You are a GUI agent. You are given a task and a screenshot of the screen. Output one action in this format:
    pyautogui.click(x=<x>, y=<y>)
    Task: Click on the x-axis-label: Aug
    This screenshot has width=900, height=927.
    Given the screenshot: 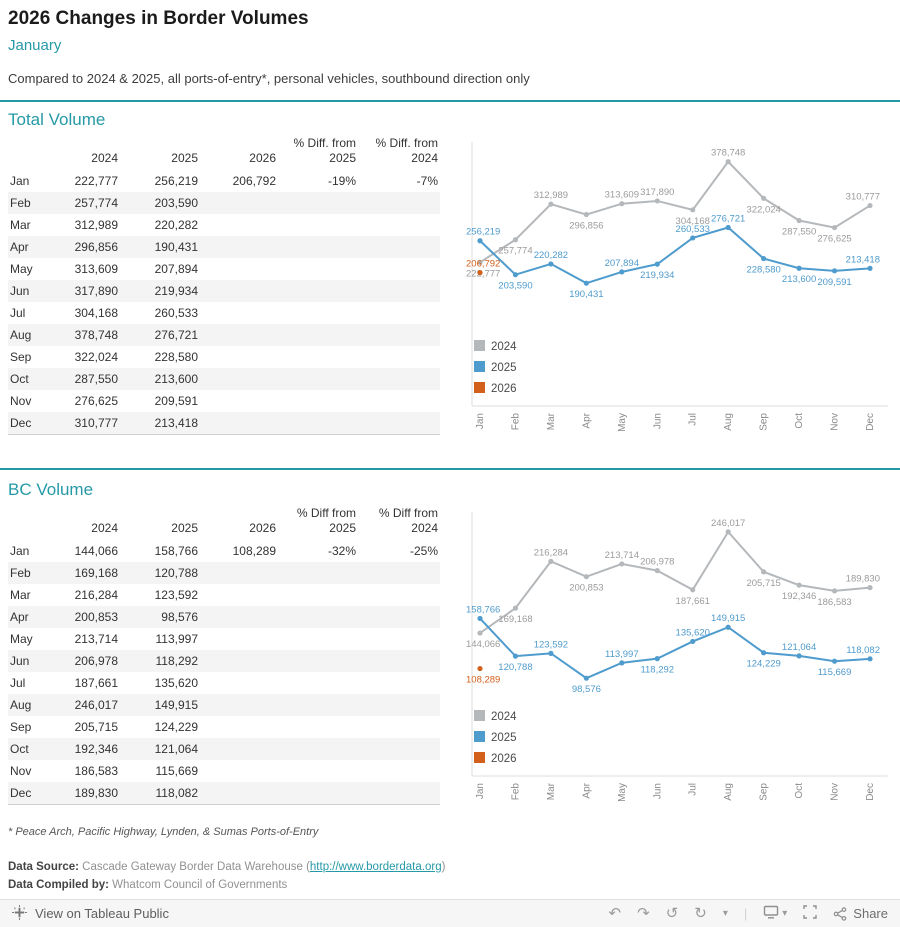 What is the action you would take?
    pyautogui.click(x=728, y=792)
    